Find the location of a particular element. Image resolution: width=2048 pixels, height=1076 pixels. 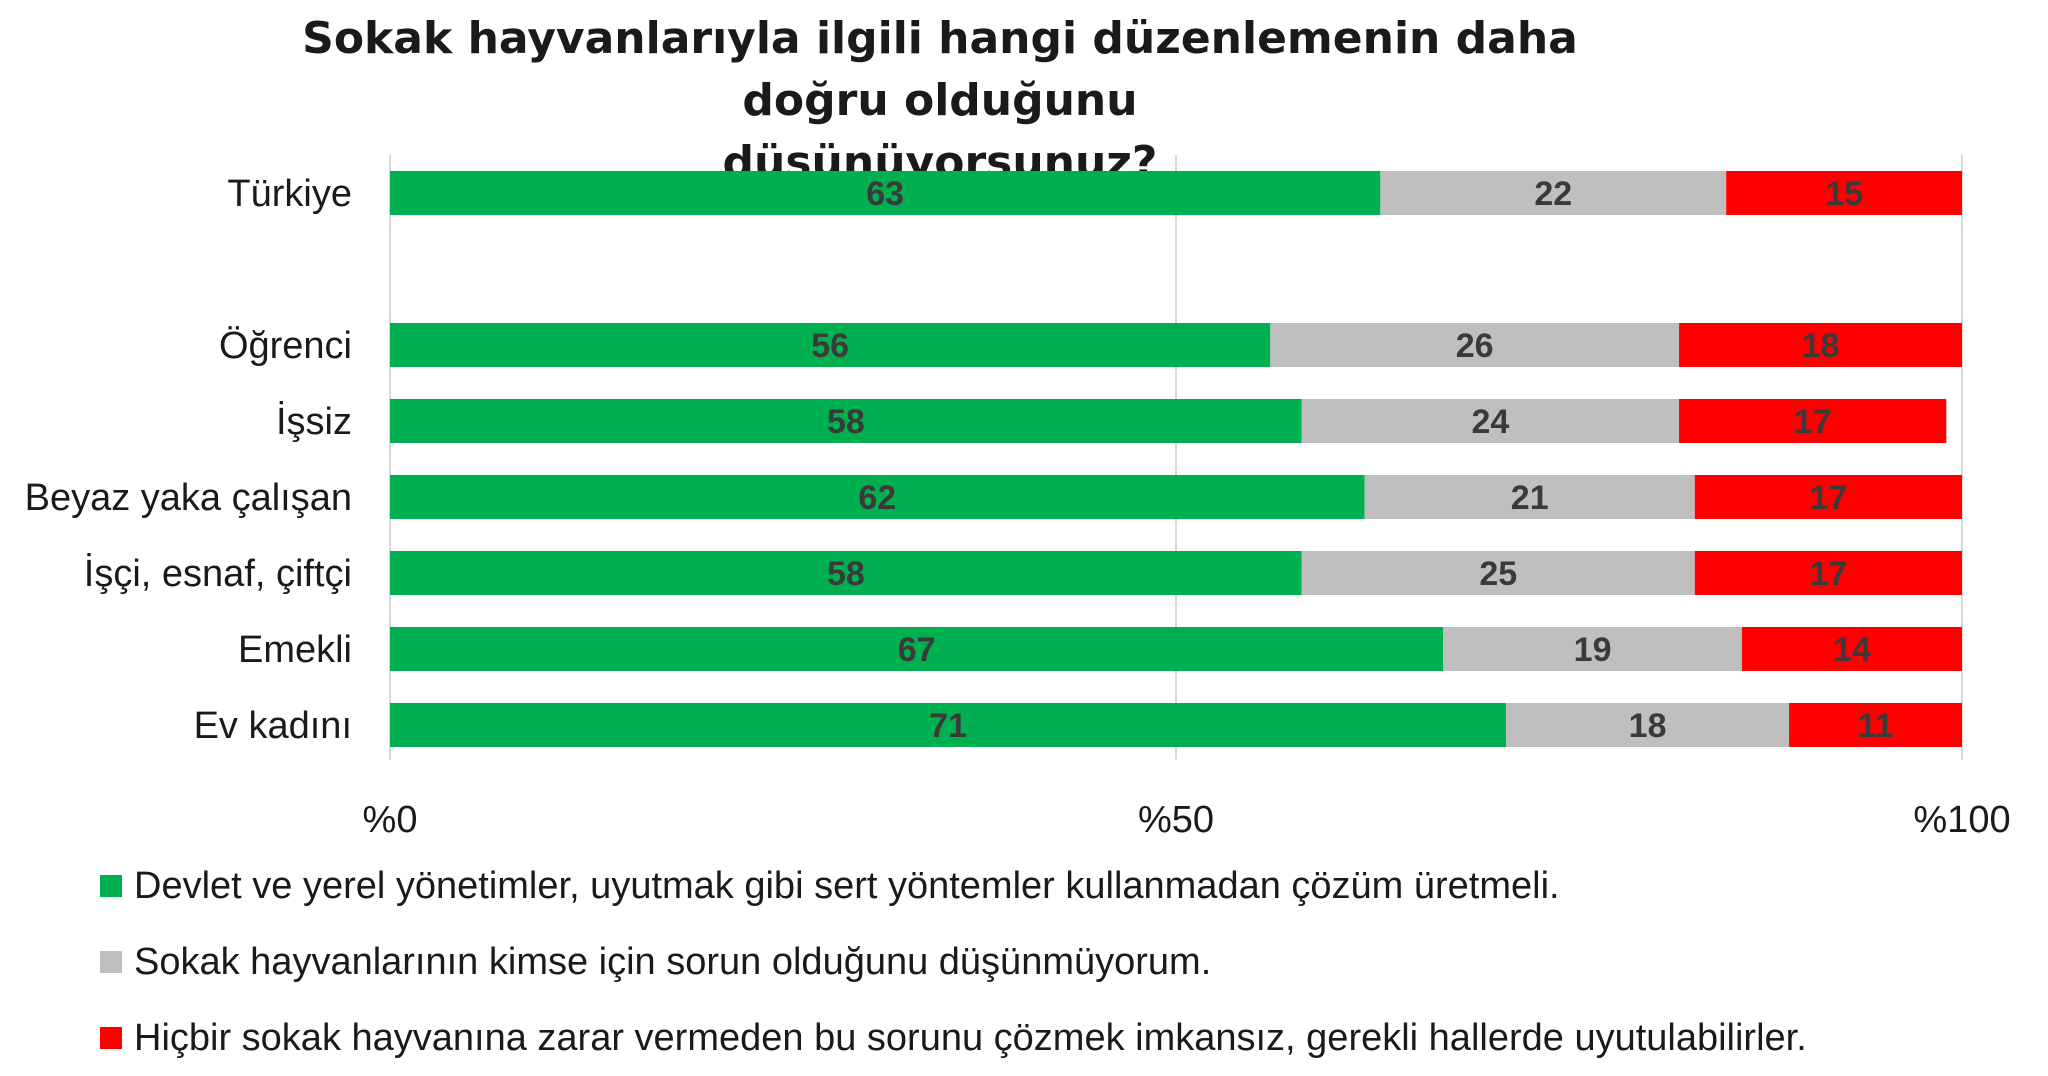

data-label-2-0: 58 is located at coordinates (846, 422).